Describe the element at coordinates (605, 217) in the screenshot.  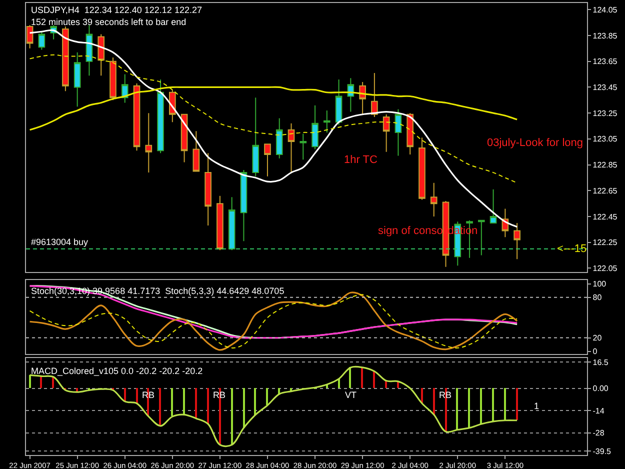
I see `y-tick-label: 122.45` at that location.